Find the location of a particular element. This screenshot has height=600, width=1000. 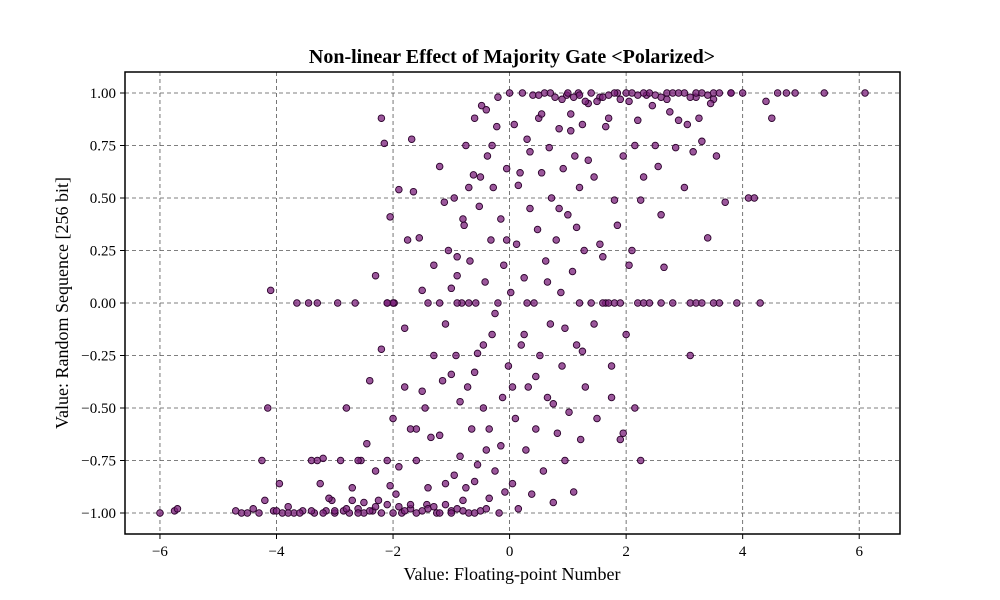

x-tick-label: 4 is located at coordinates (743, 552).